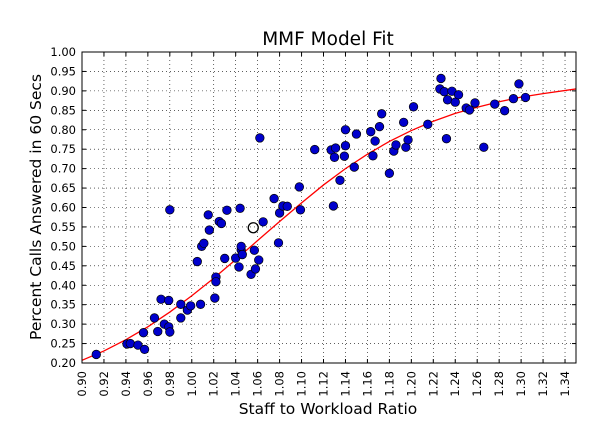  I want to click on y-tick-label: 0.40, so click(63, 285).